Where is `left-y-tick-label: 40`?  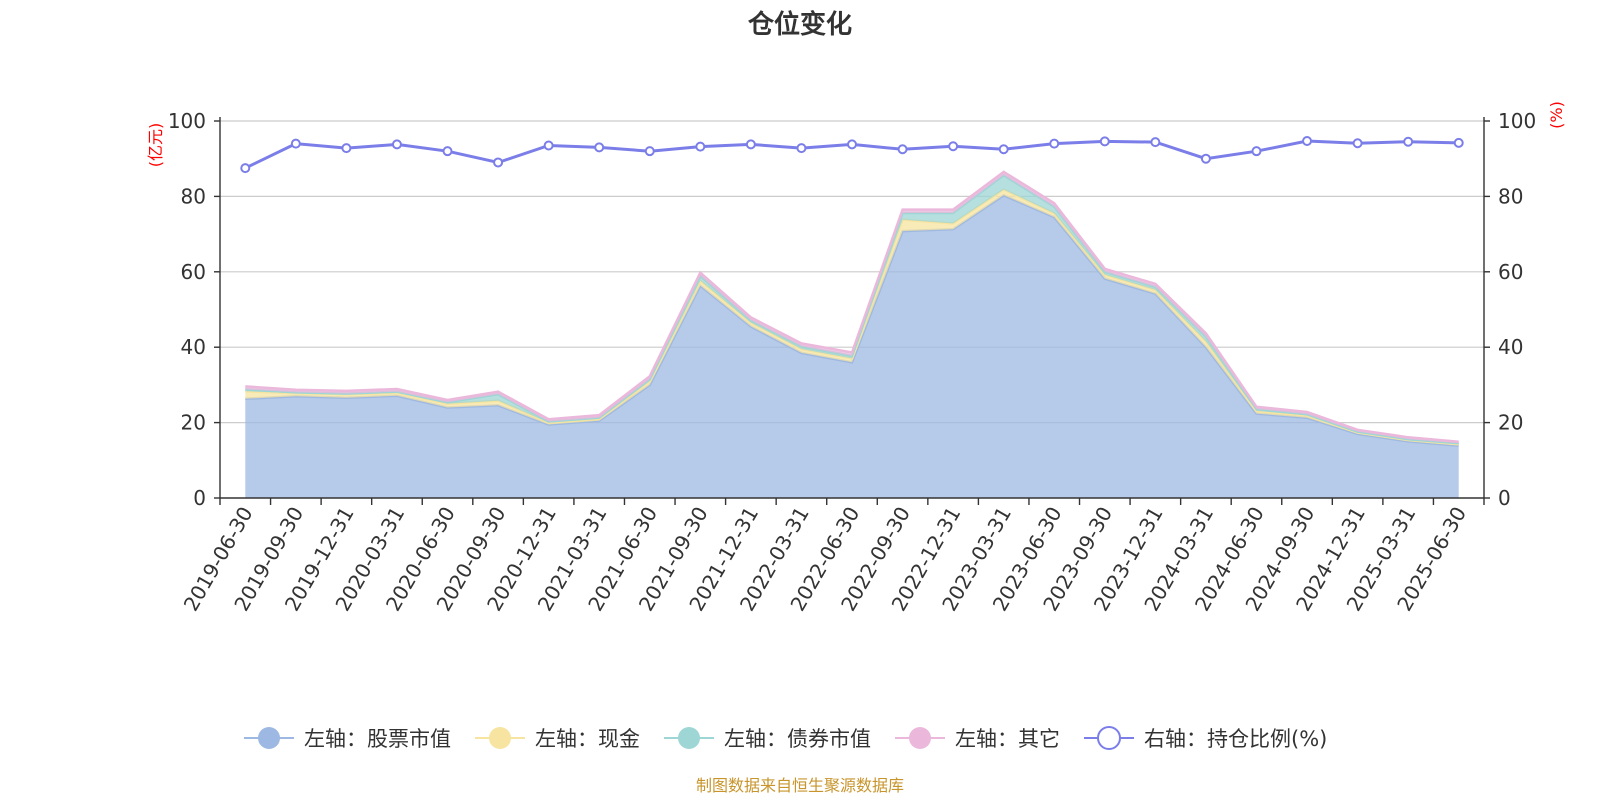 left-y-tick-label: 40 is located at coordinates (193, 347).